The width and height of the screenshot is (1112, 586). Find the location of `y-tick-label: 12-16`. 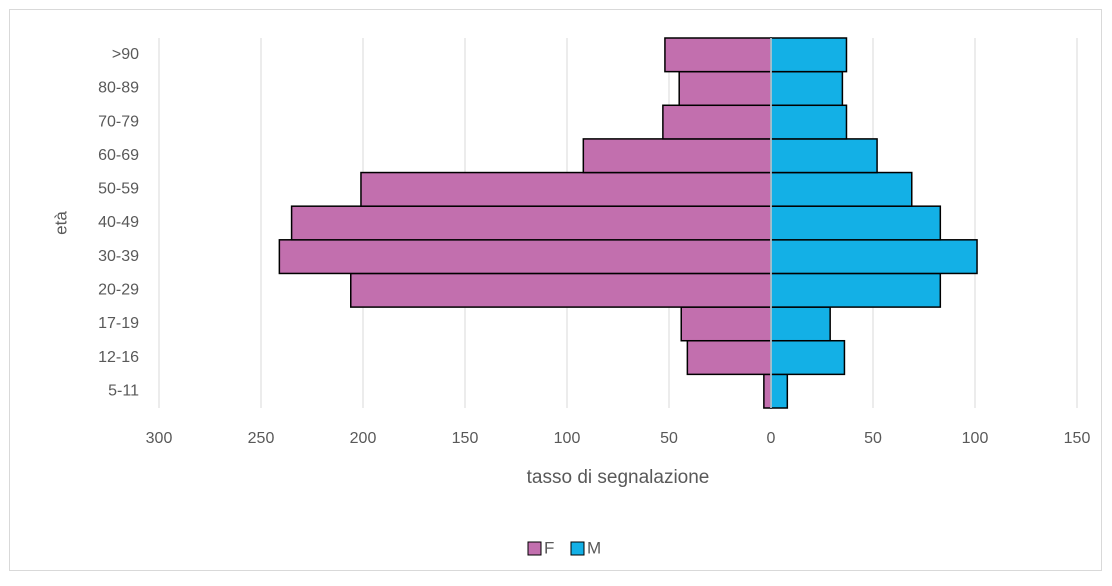

y-tick-label: 12-16 is located at coordinates (118, 357).